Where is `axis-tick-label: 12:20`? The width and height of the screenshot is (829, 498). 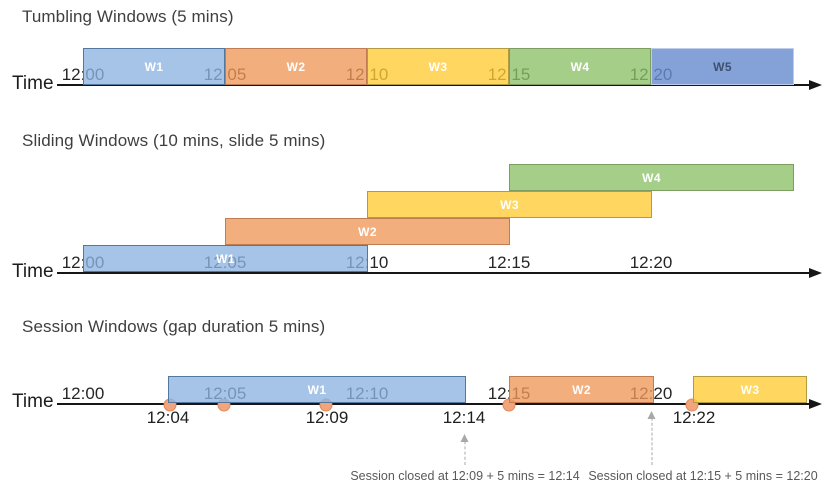 axis-tick-label: 12:20 is located at coordinates (651, 262).